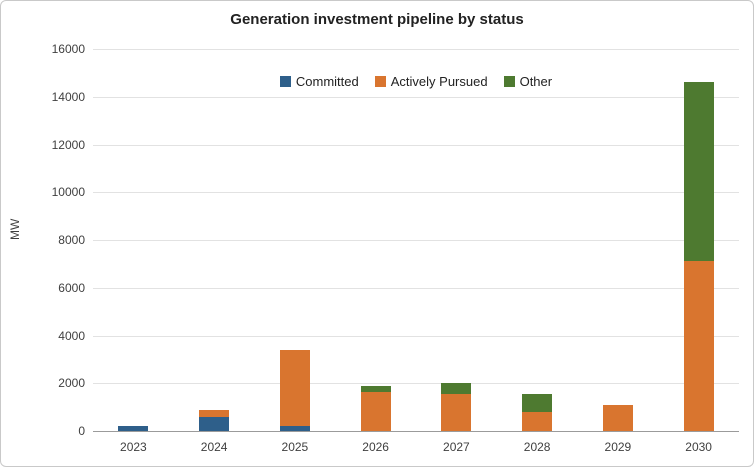 The width and height of the screenshot is (754, 467). What do you see at coordinates (327, 81) in the screenshot?
I see `legend-label: Committed` at bounding box center [327, 81].